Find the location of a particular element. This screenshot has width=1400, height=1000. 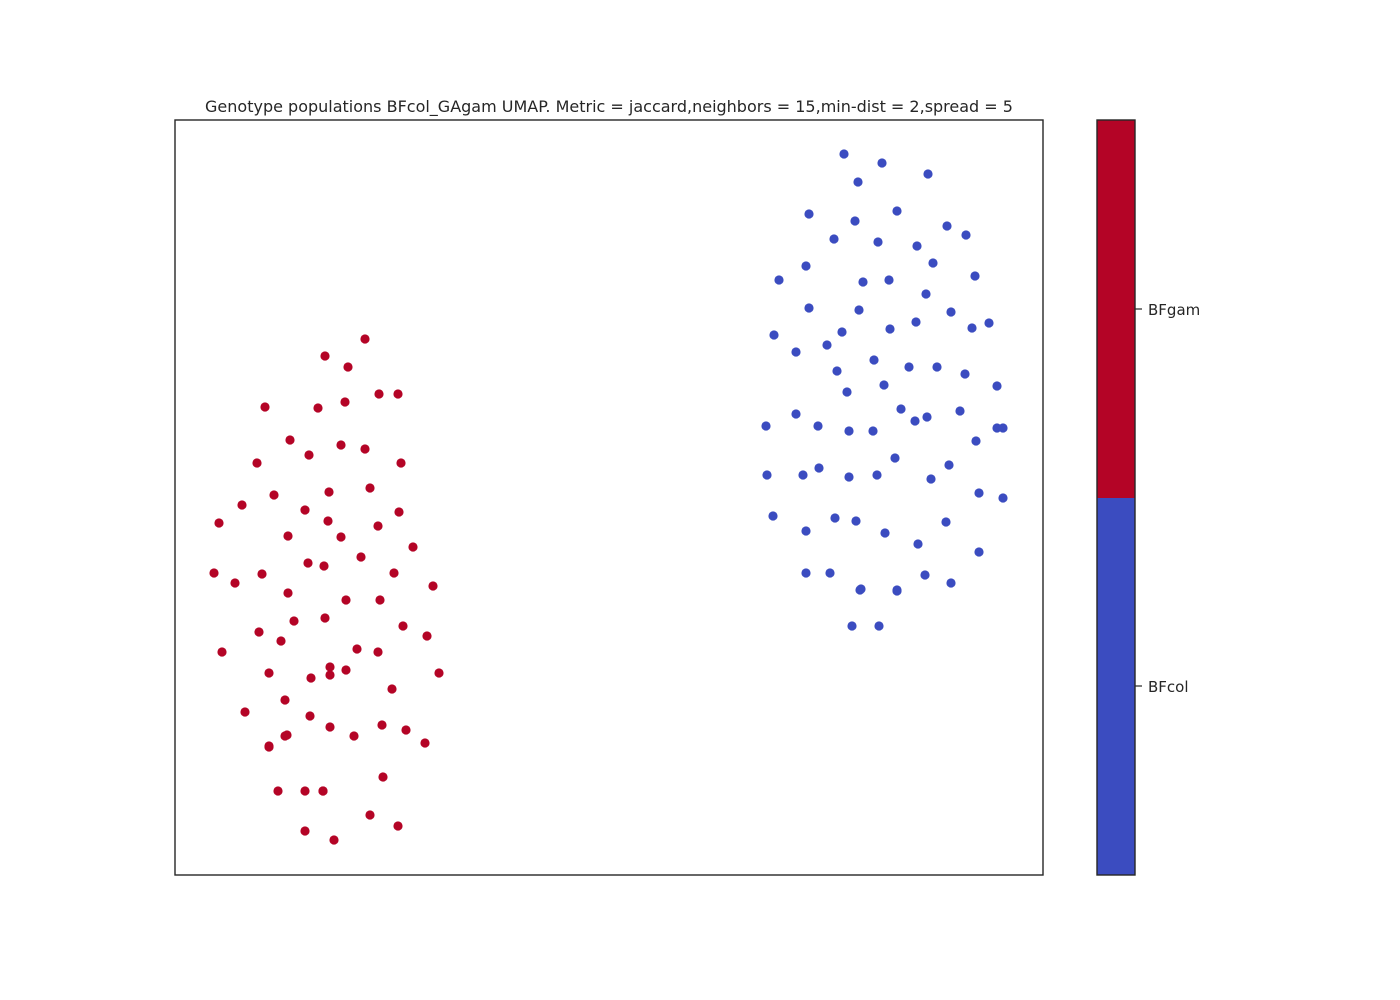

colorbar-label-bfgam: BFgam is located at coordinates (1174, 310).